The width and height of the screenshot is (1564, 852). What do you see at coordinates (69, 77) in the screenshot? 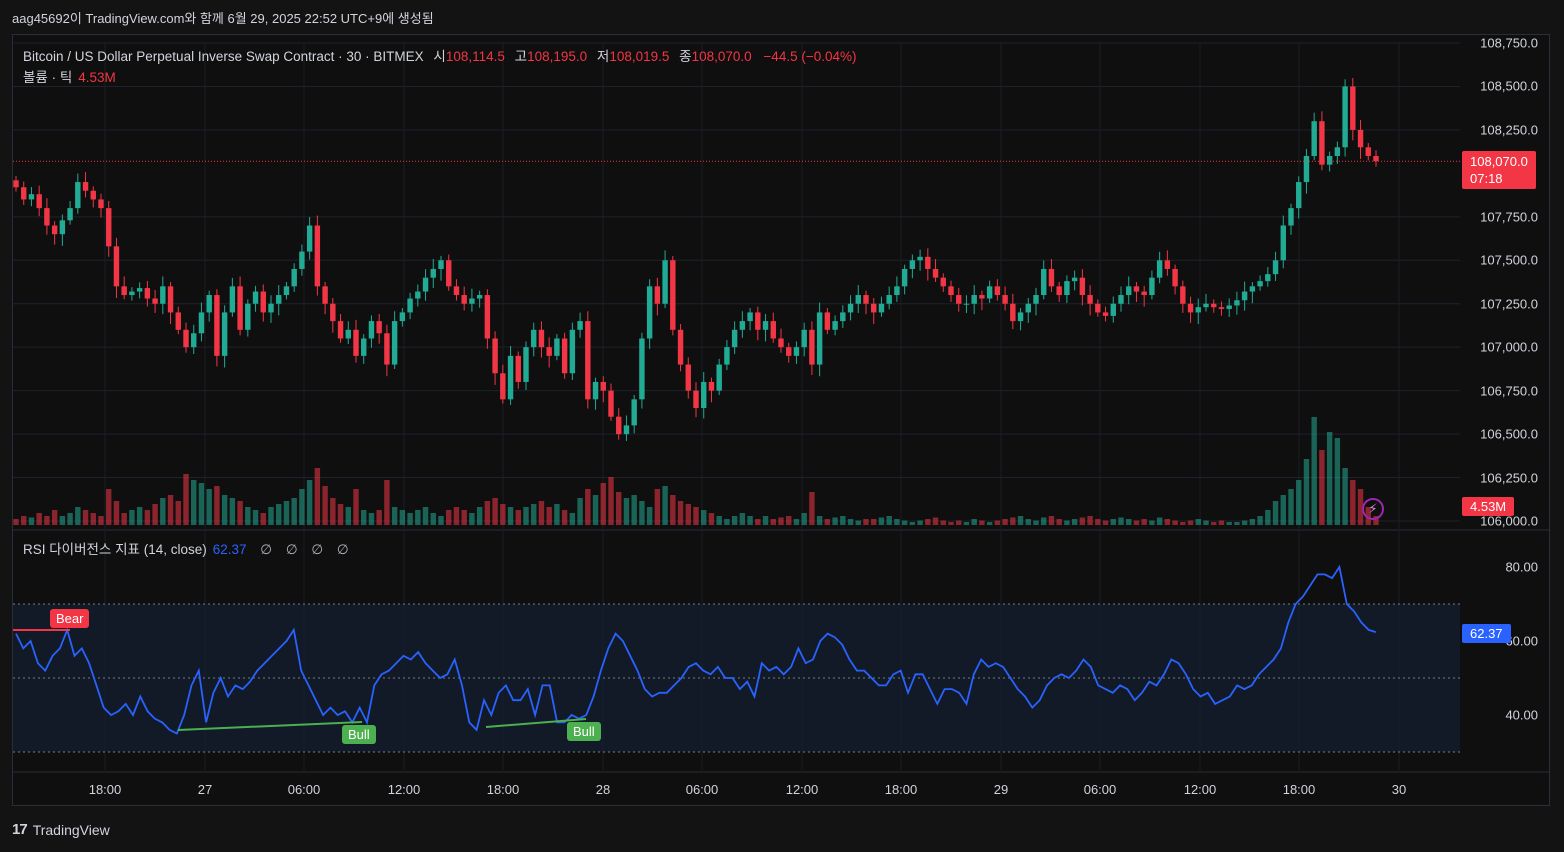
I see `volume-legend: 볼륨 · 틱 4.53M` at bounding box center [69, 77].